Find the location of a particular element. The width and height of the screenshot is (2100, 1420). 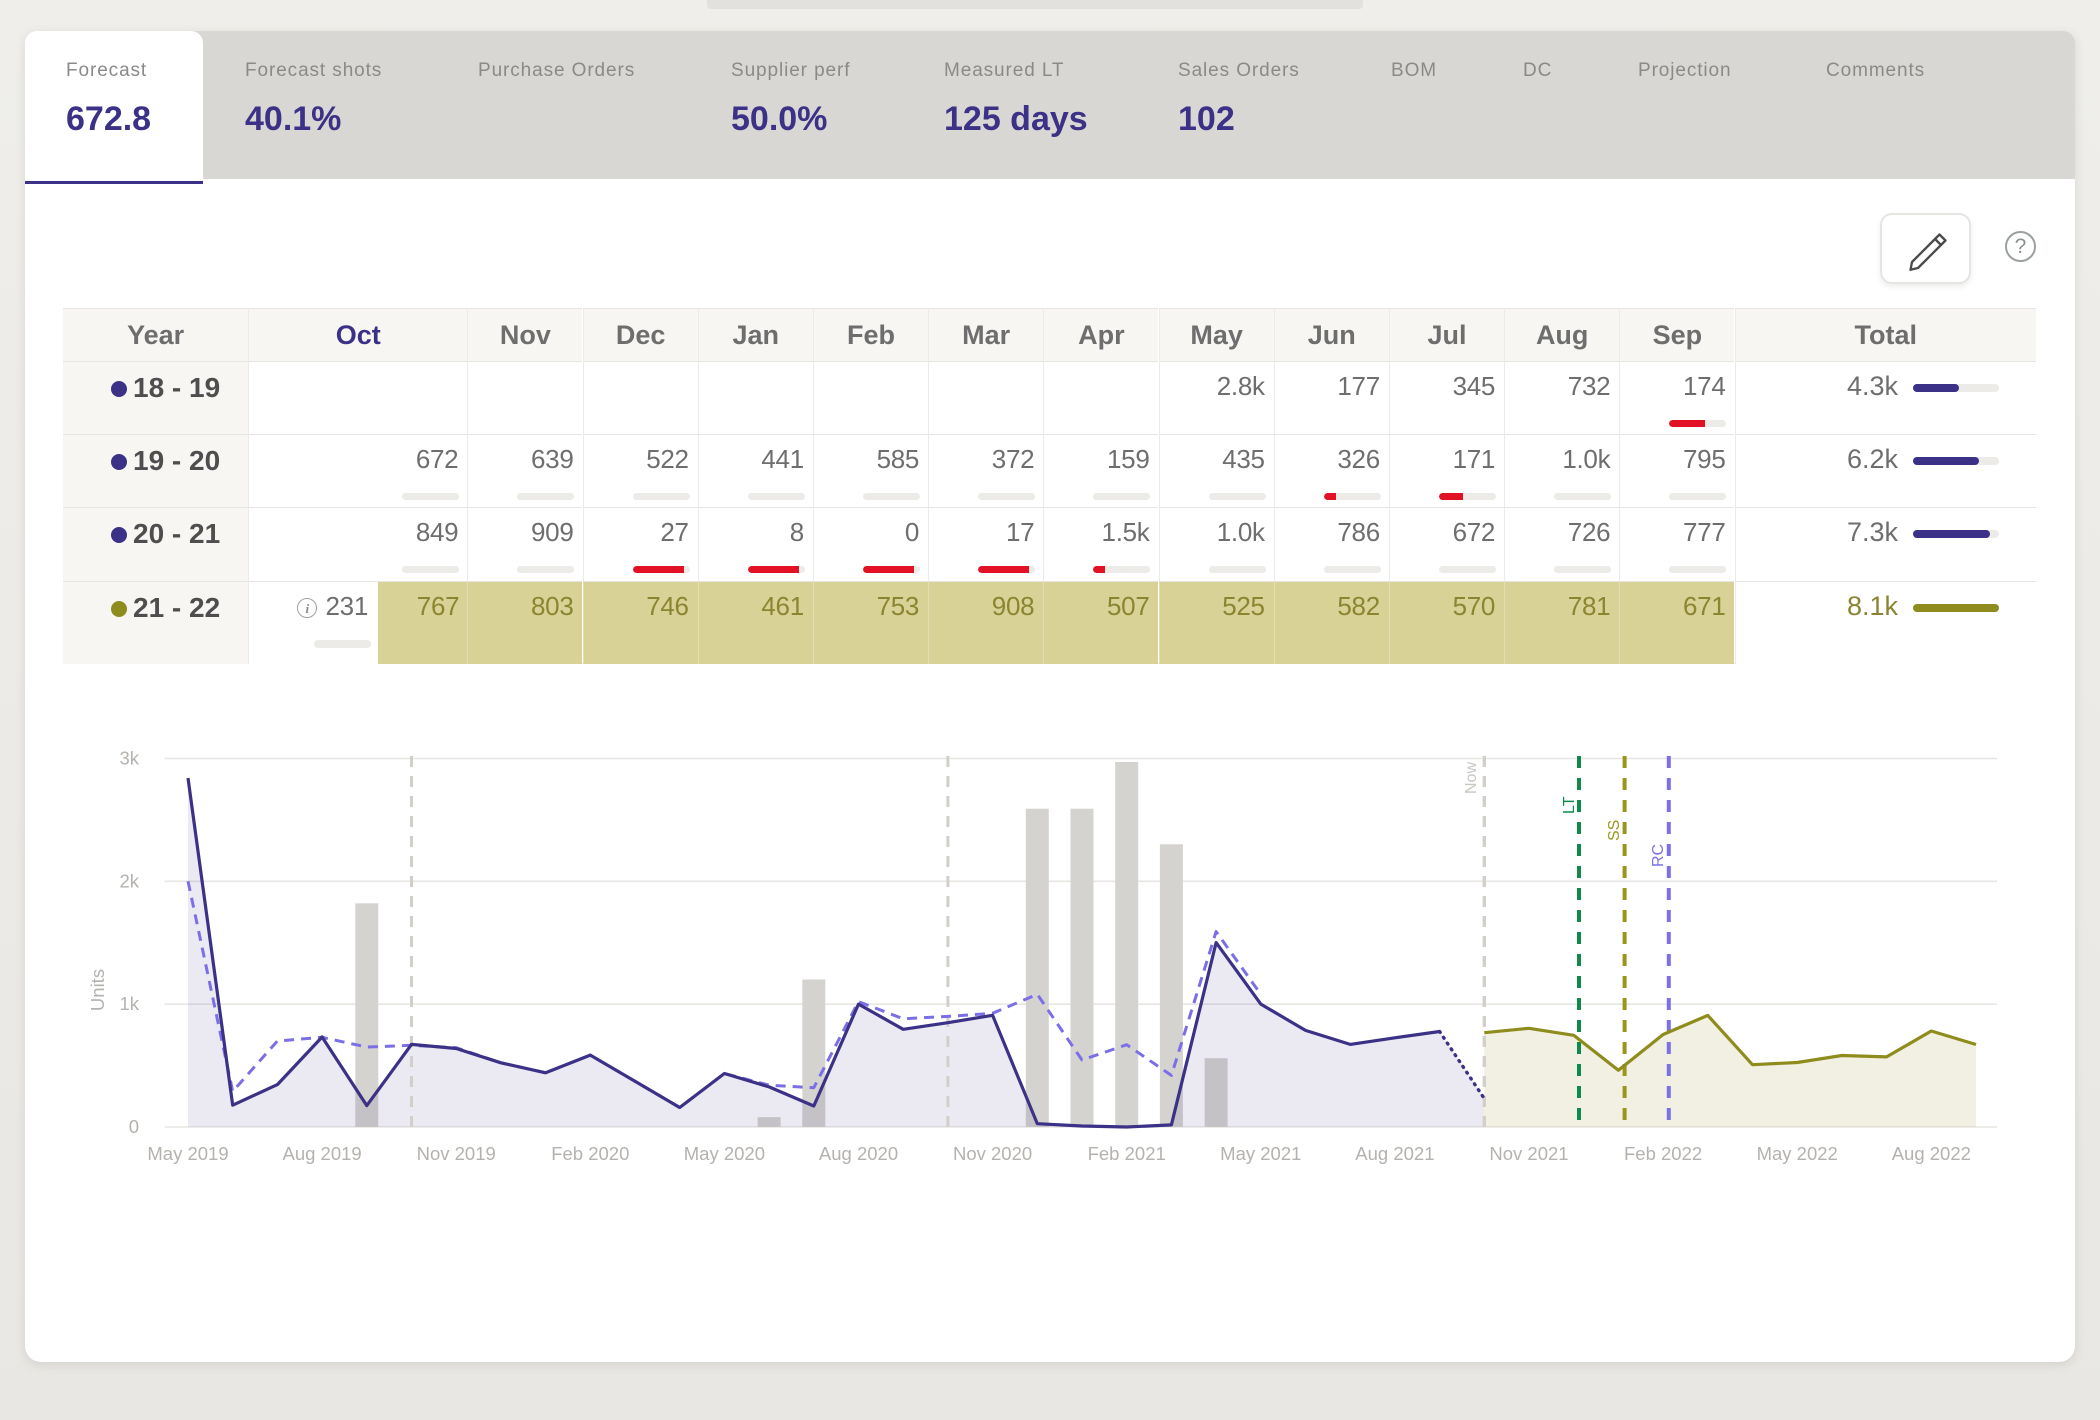

svg-text: Nov 2021 is located at coordinates (1528, 1153).